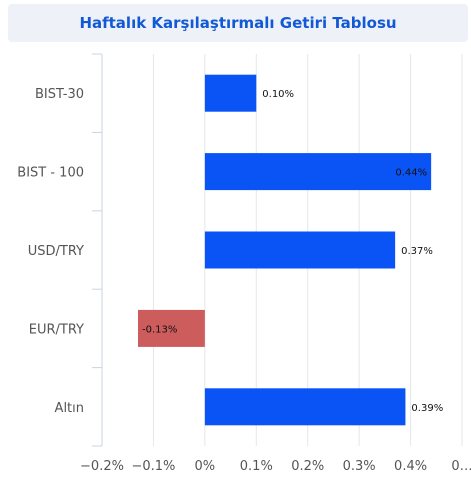  What do you see at coordinates (359, 466) in the screenshot?
I see `x-tick-label: 0.3%` at bounding box center [359, 466].